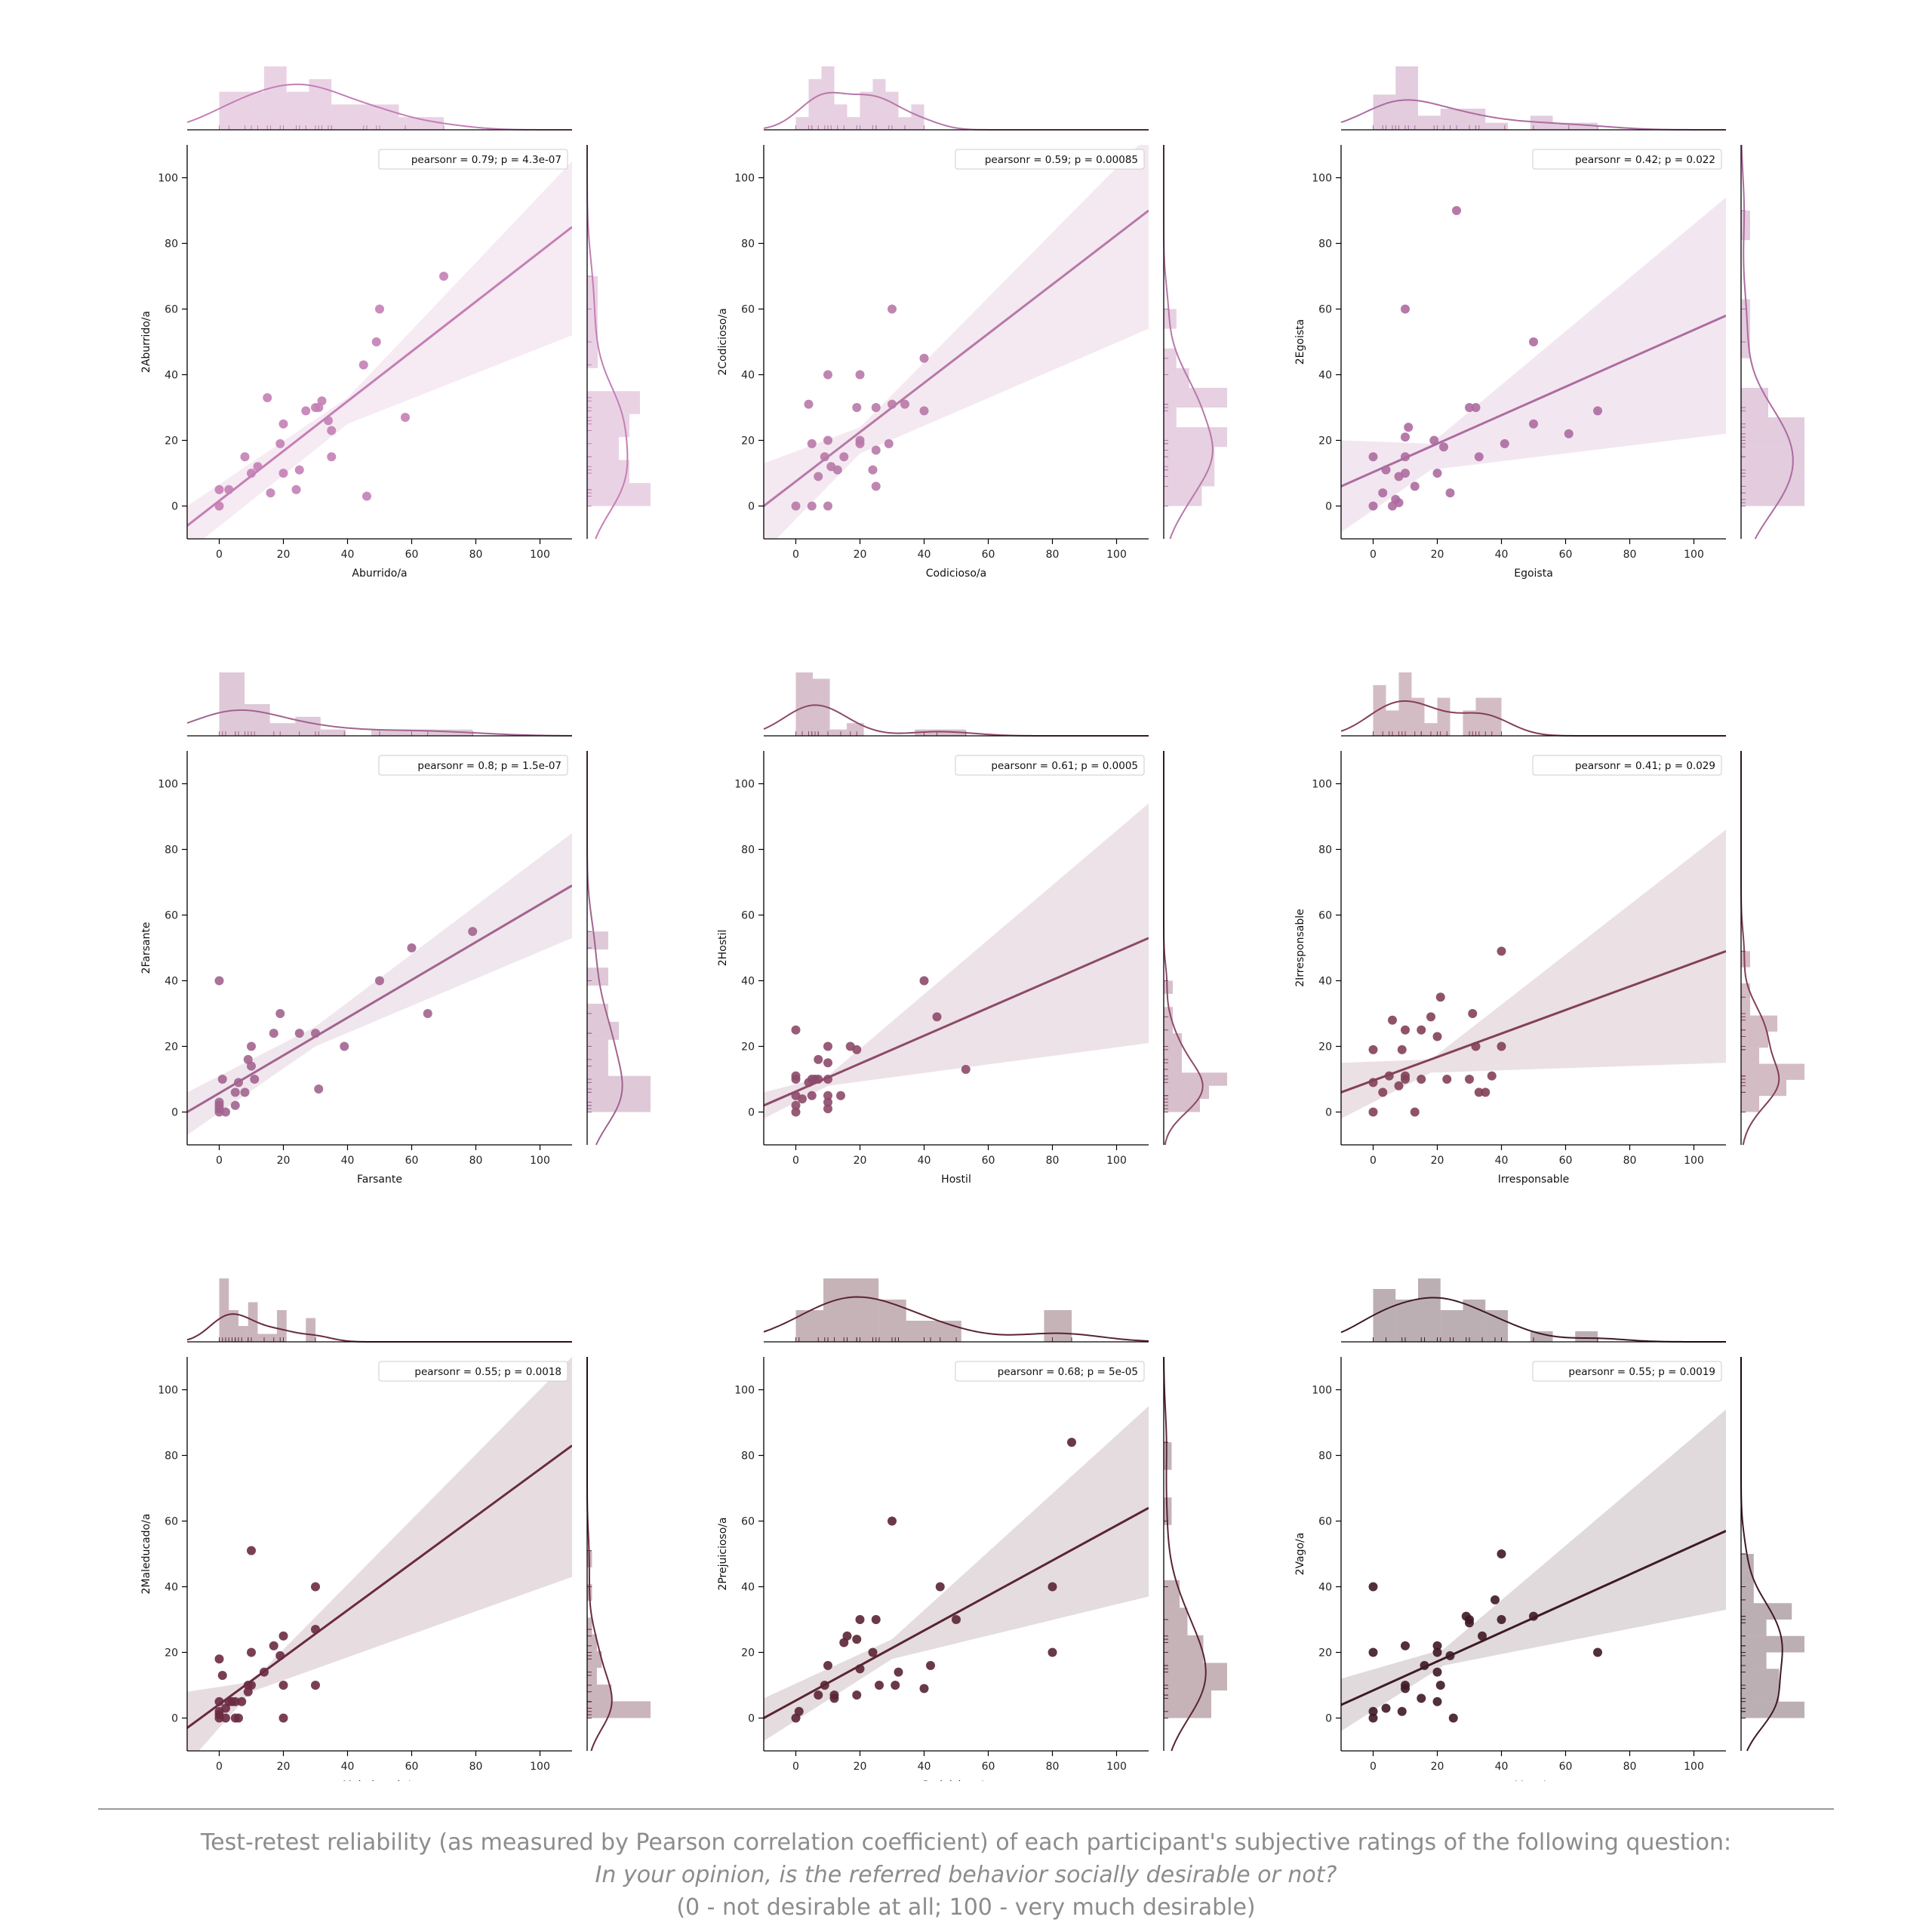  I want to click on y-axis-label: 2Codicioso/a, so click(723, 341).